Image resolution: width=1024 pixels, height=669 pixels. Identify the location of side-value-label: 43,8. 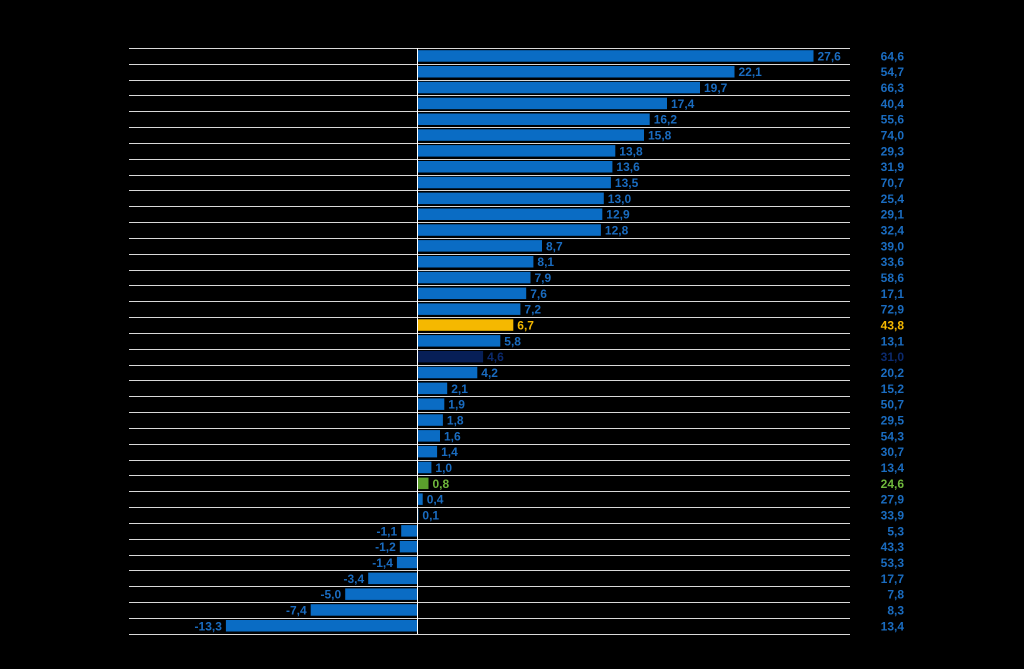
(893, 326).